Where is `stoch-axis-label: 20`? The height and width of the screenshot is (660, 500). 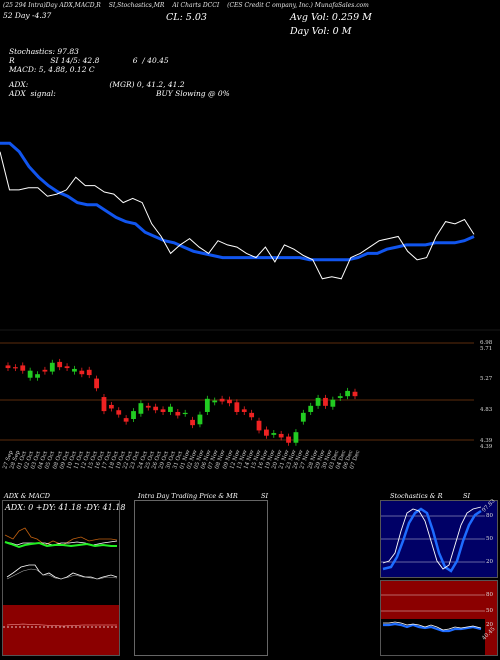
stoch-axis-label: 20 is located at coordinates (489, 562).